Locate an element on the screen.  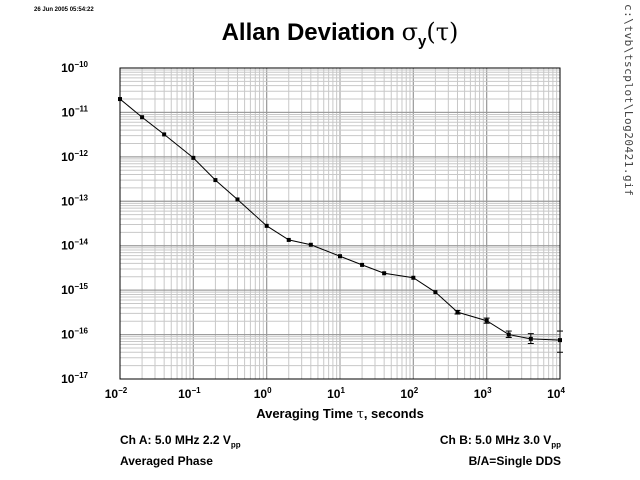
channel-a-line1: Ch A: 5.0 MHz 2.2 Vpp is located at coordinates (180, 442).